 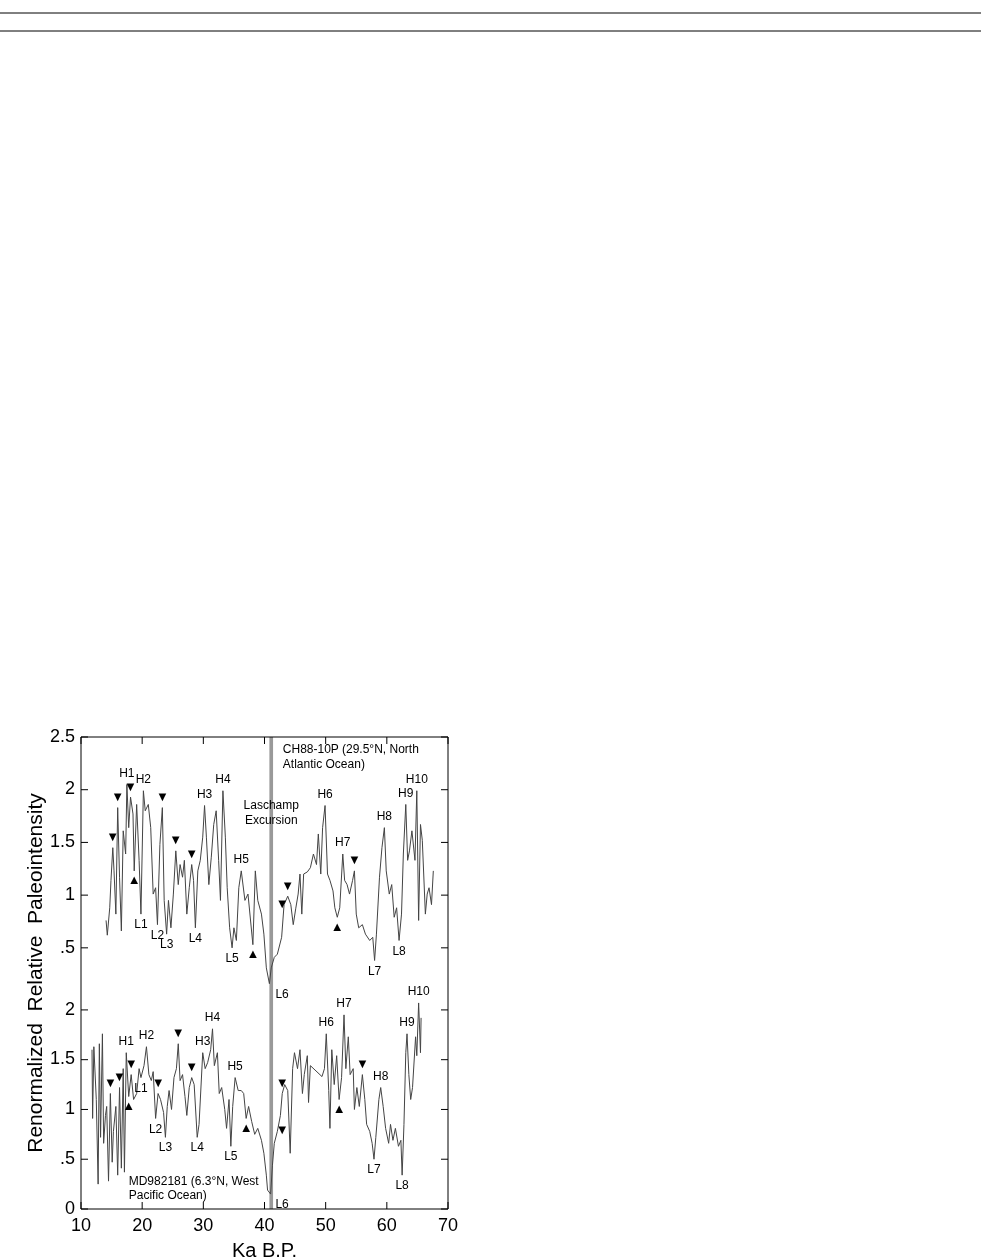 I want to click on annotation: L3, so click(x=165, y=1147).